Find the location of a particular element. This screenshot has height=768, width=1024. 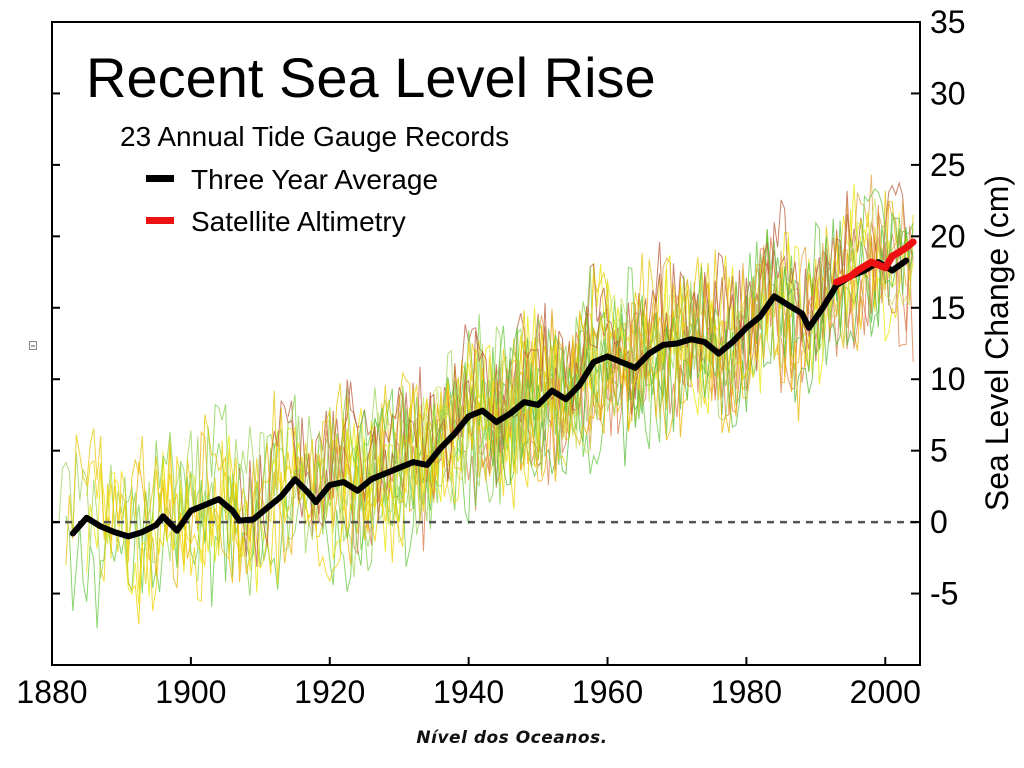

x-tick-label: 1900 is located at coordinates (190, 692).